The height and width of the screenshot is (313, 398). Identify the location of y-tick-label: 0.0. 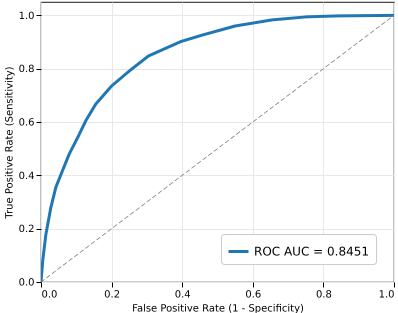
(26, 283).